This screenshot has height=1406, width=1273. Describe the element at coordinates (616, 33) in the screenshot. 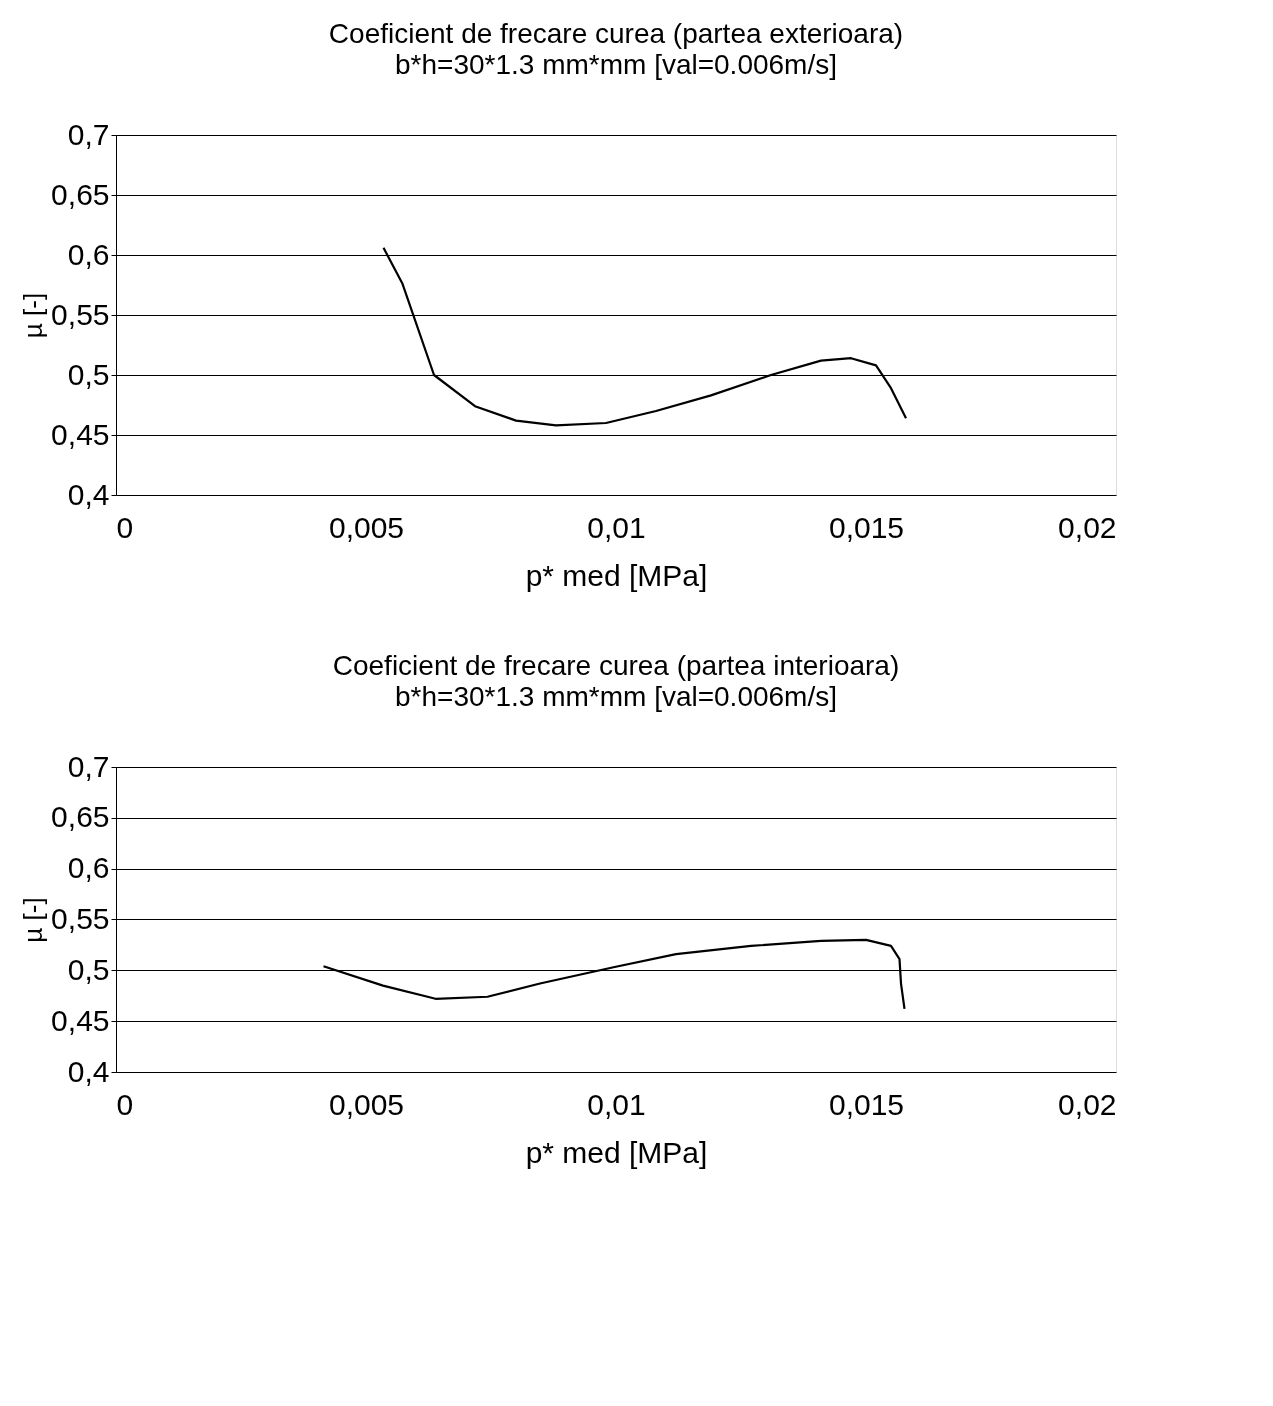

I see `chart-title: Coeficient de frecare curea (partea exterioara)` at that location.